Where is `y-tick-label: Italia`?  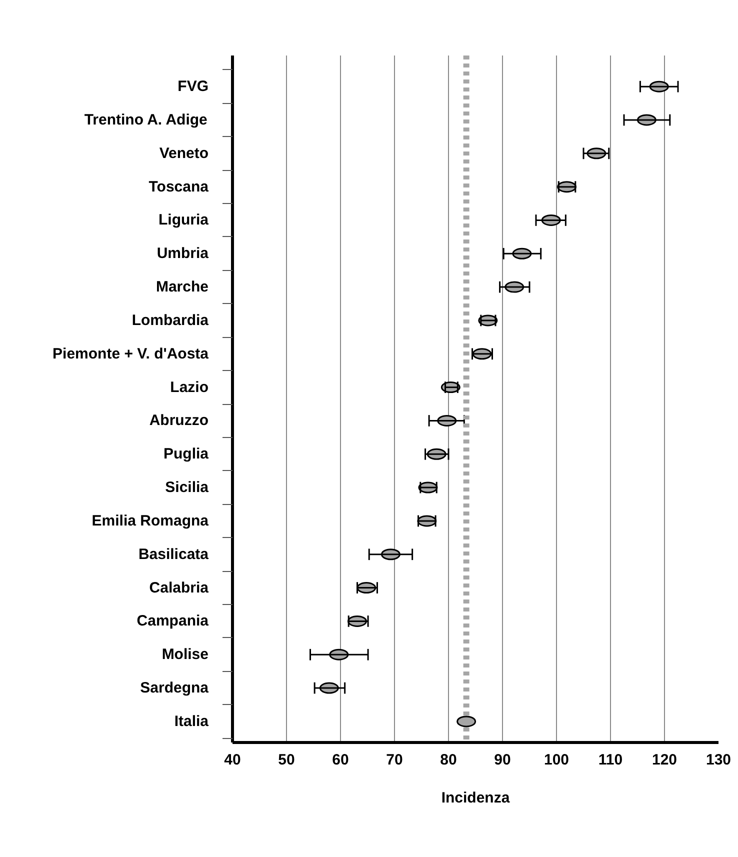 y-tick-label: Italia is located at coordinates (192, 721).